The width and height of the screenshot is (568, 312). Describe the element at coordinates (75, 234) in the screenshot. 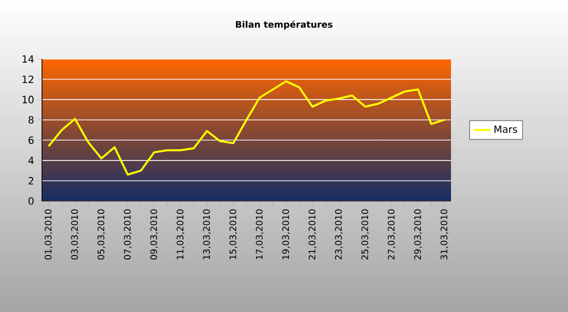

I see `x-tick-label: 03,03,2010` at that location.